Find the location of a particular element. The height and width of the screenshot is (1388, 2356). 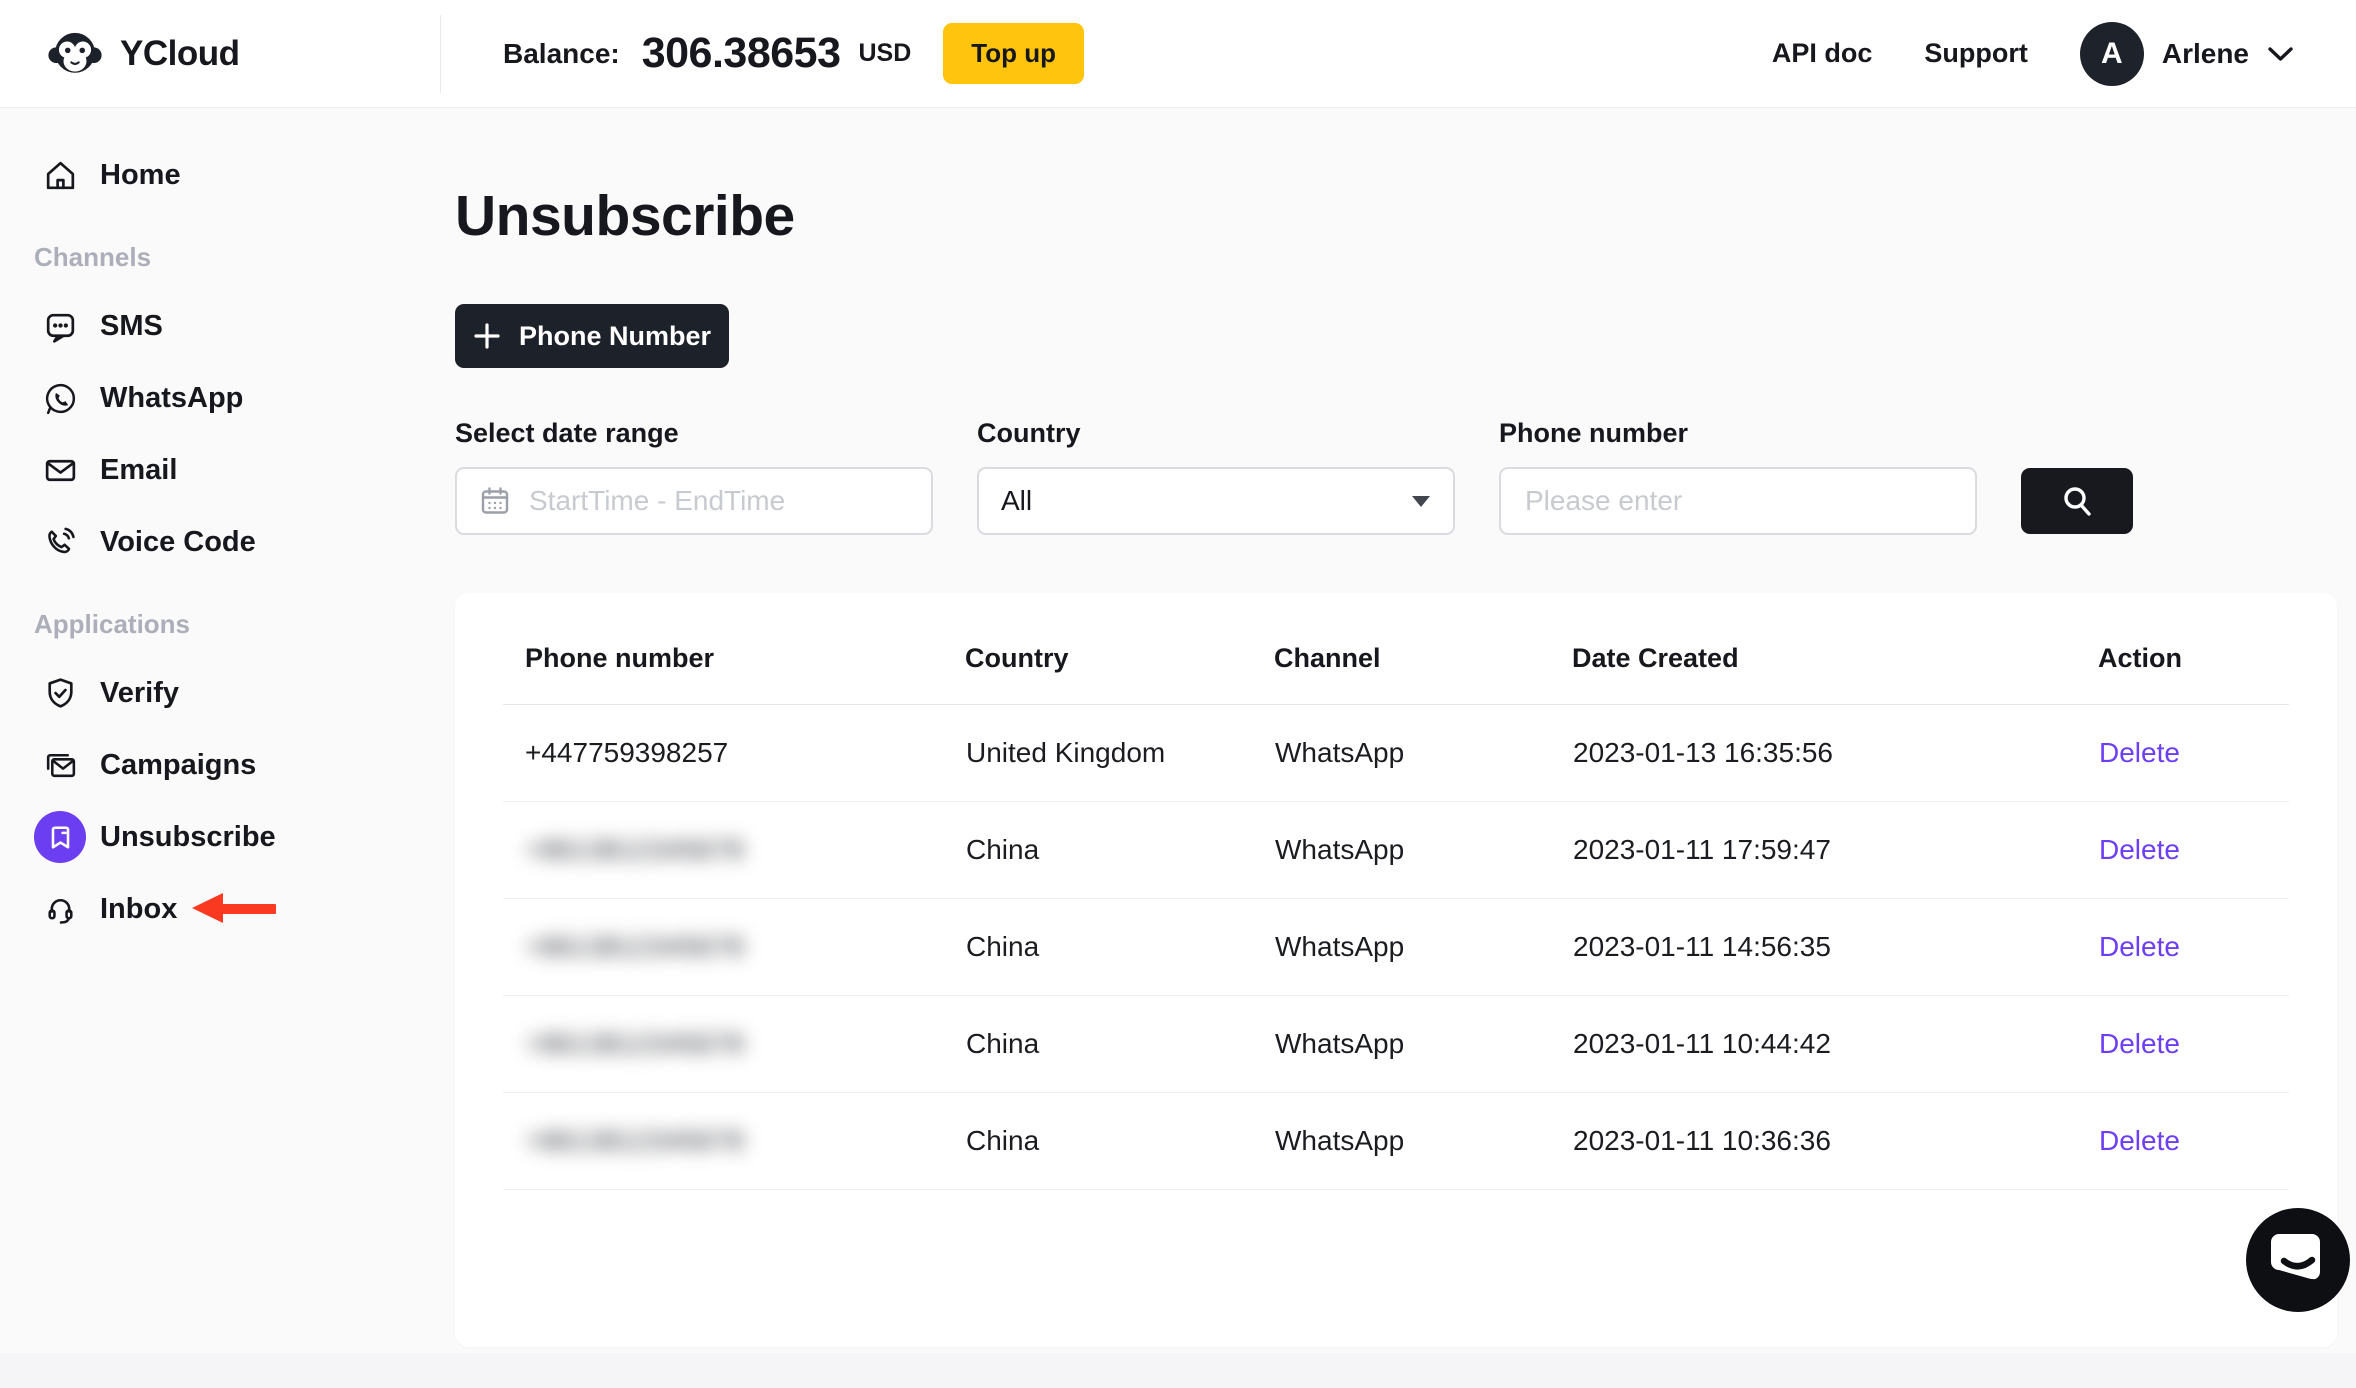

column-header-country: Country is located at coordinates (1119, 649).